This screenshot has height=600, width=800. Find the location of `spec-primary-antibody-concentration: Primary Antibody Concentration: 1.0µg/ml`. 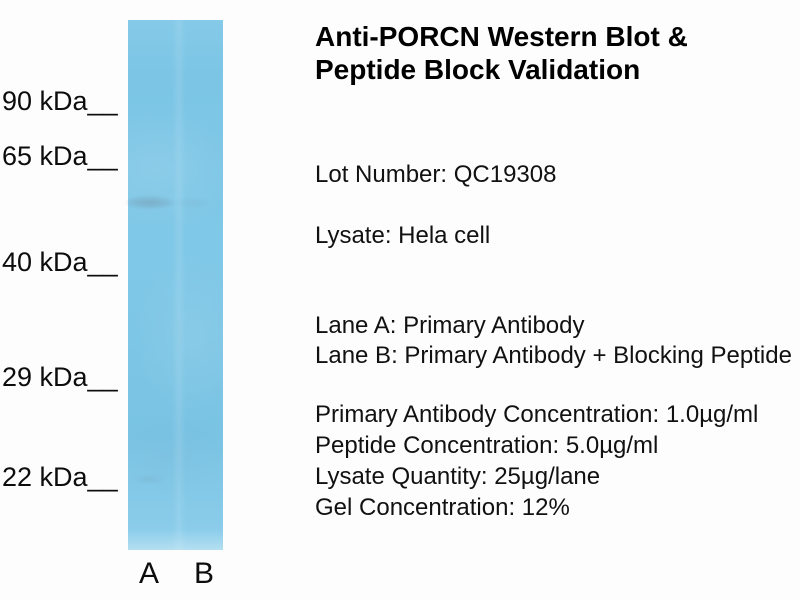

spec-primary-antibody-concentration: Primary Antibody Concentration: 1.0µg/ml is located at coordinates (537, 414).